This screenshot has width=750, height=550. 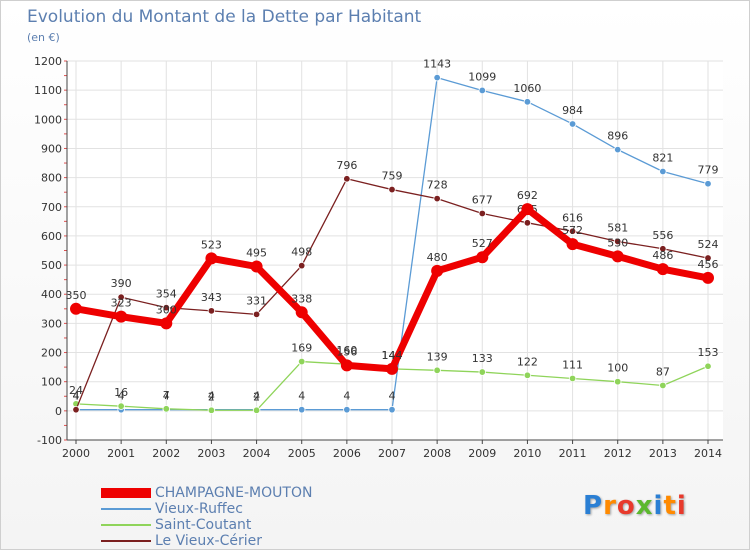 I want to click on data-label: 572, so click(x=572, y=230).